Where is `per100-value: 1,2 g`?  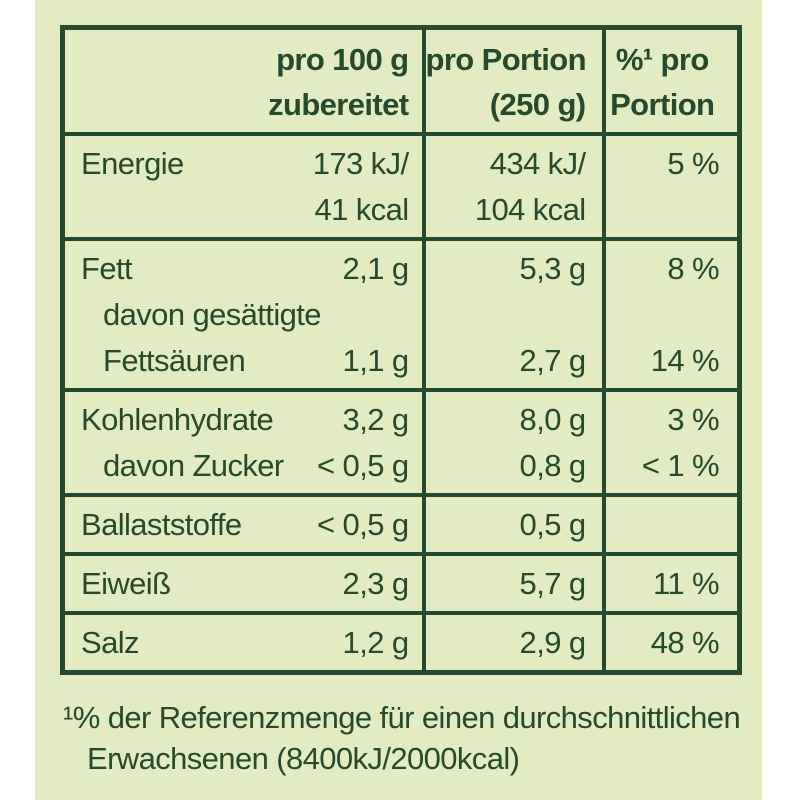 per100-value: 1,2 g is located at coordinates (376, 642).